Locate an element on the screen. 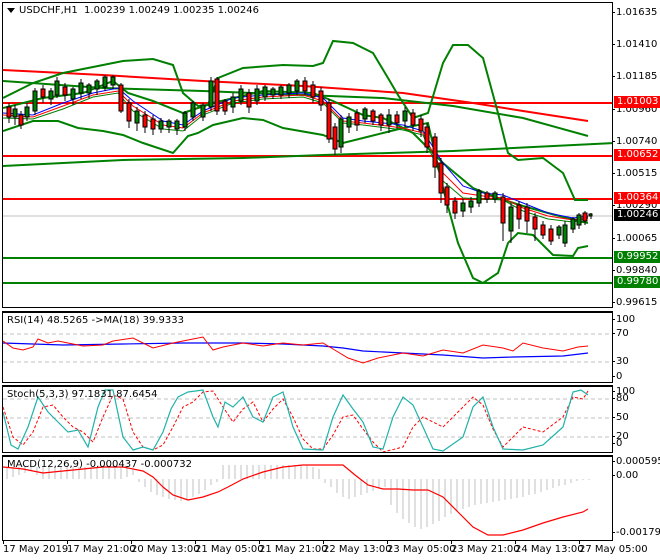  rsi-plot is located at coordinates (307, 348).